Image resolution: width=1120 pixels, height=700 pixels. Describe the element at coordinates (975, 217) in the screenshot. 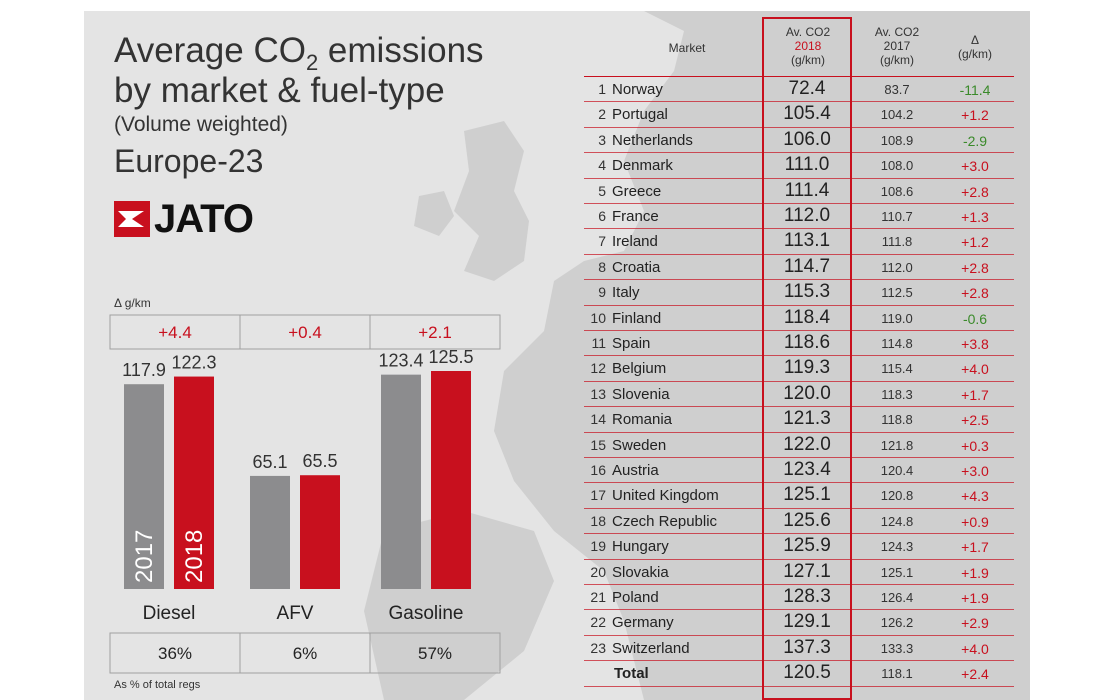

I see `delta-france: +1.3` at that location.